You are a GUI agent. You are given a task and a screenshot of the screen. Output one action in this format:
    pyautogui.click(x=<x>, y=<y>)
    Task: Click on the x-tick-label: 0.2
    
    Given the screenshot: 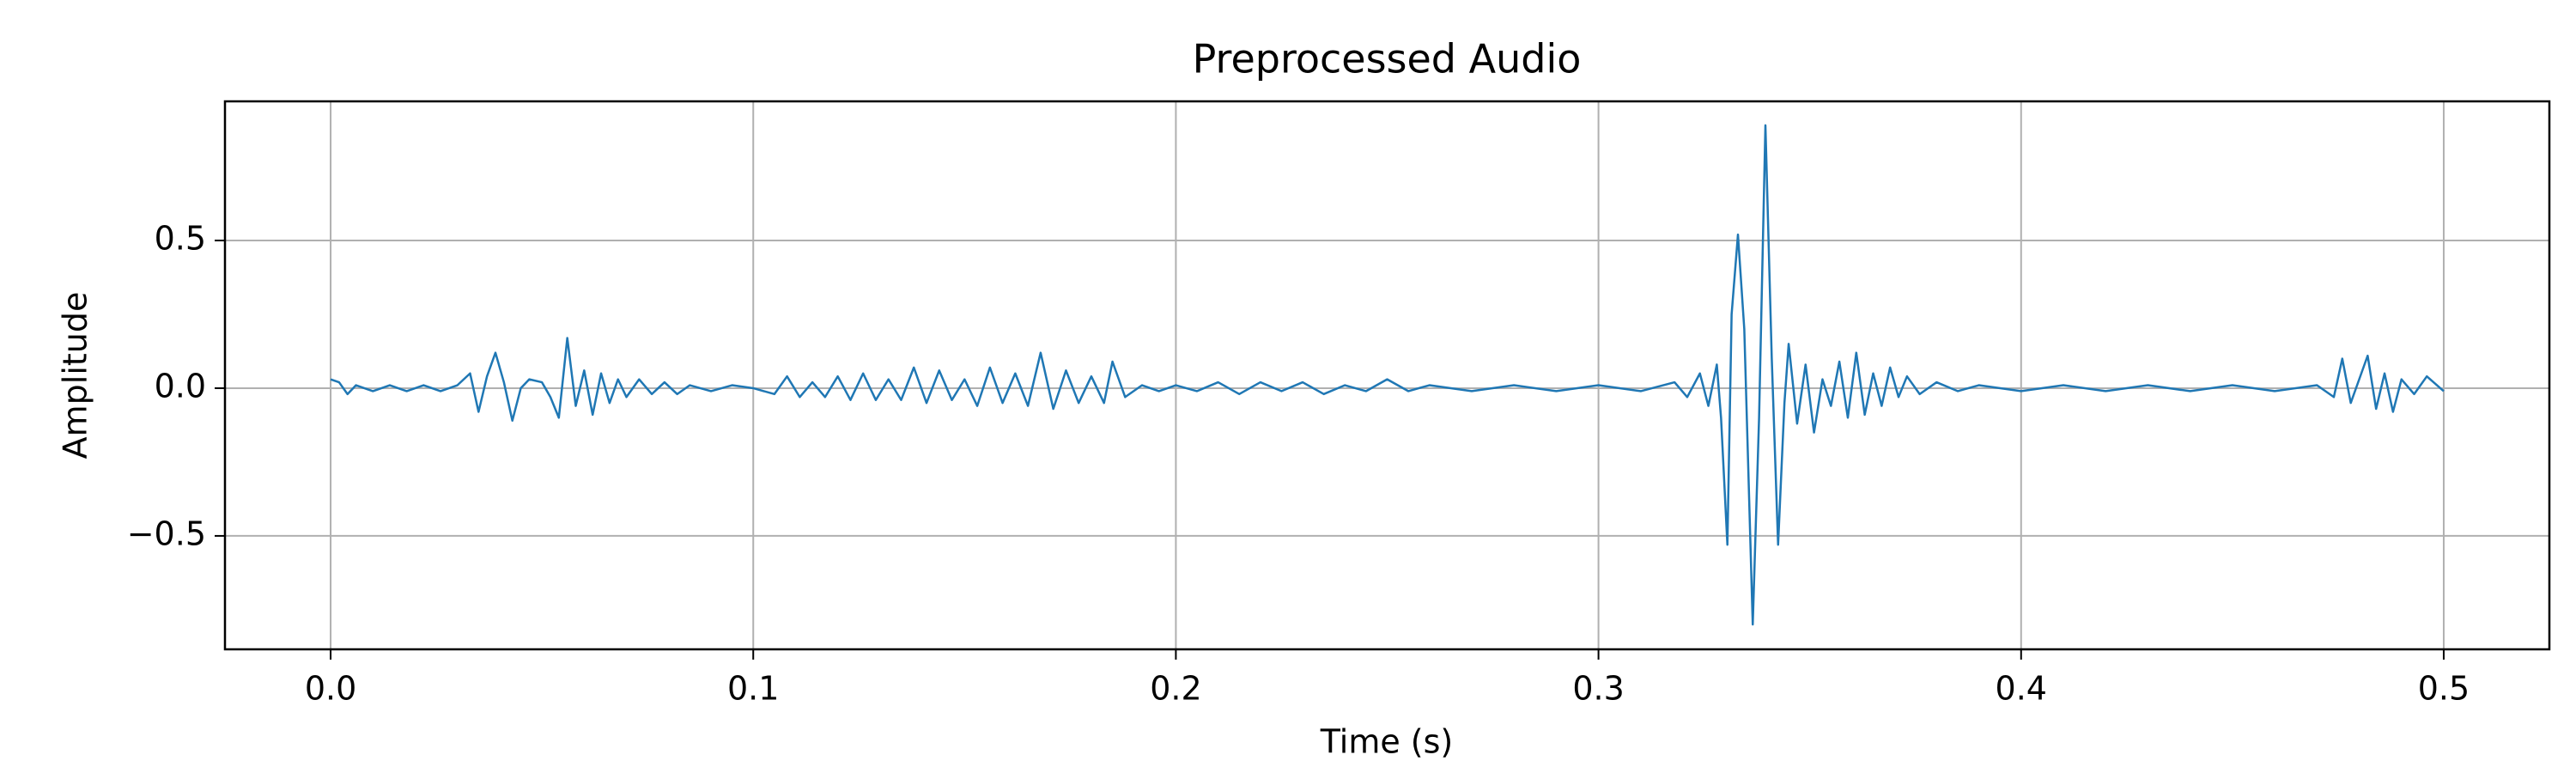 What is the action you would take?
    pyautogui.click(x=1175, y=689)
    